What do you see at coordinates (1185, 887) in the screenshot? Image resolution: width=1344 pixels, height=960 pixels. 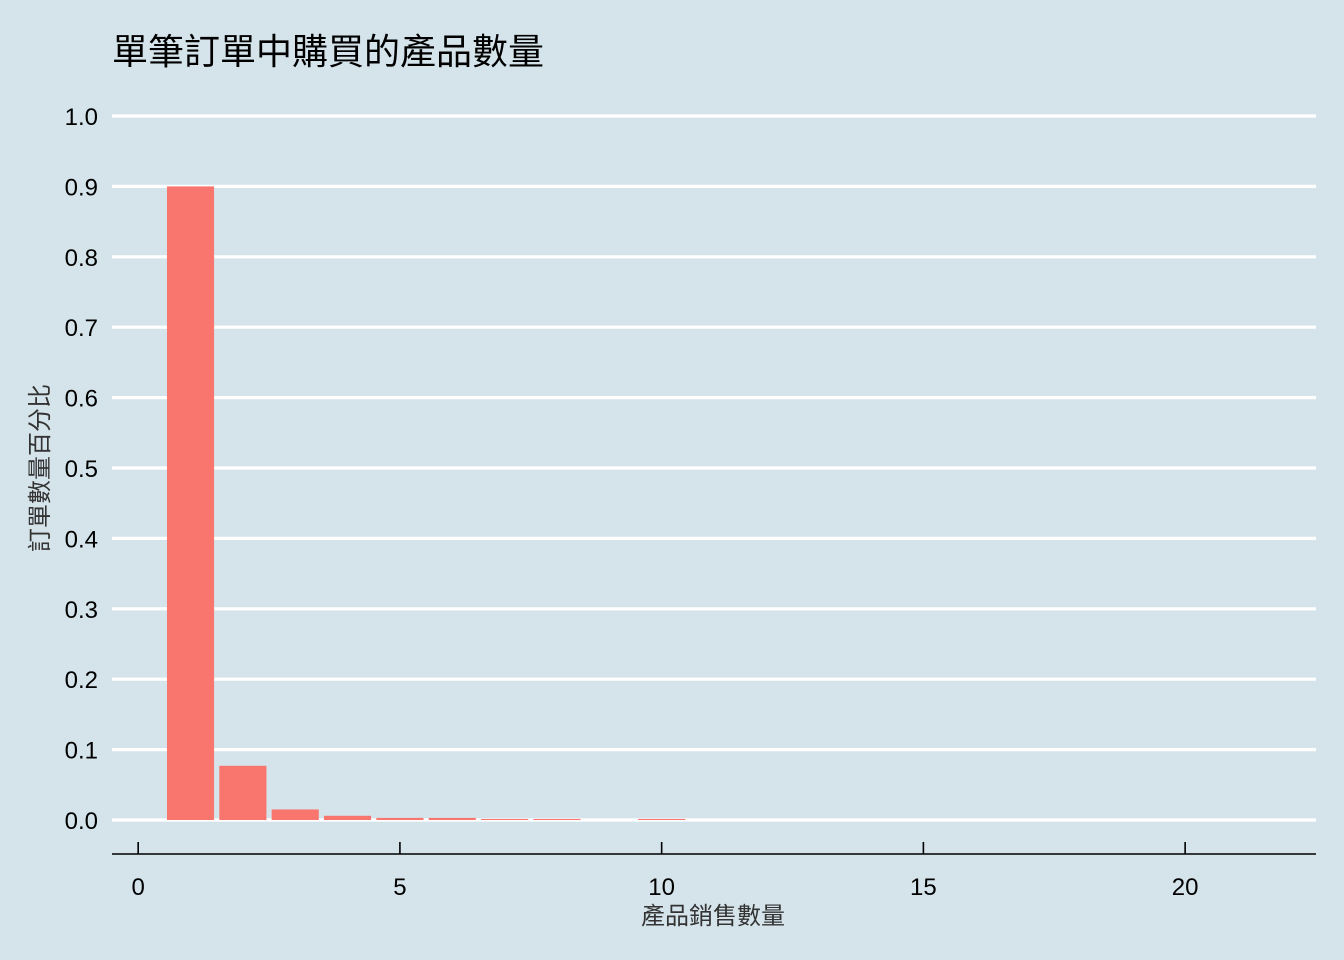 I see `x-tick-label: 20` at bounding box center [1185, 887].